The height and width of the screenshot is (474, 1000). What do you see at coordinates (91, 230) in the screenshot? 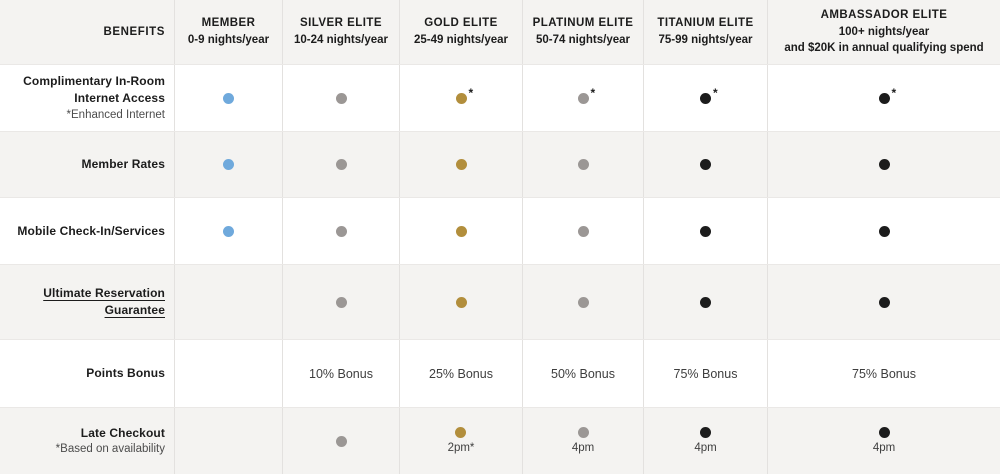
I see `benefit-label: Mobile Check-In/Services` at bounding box center [91, 230].